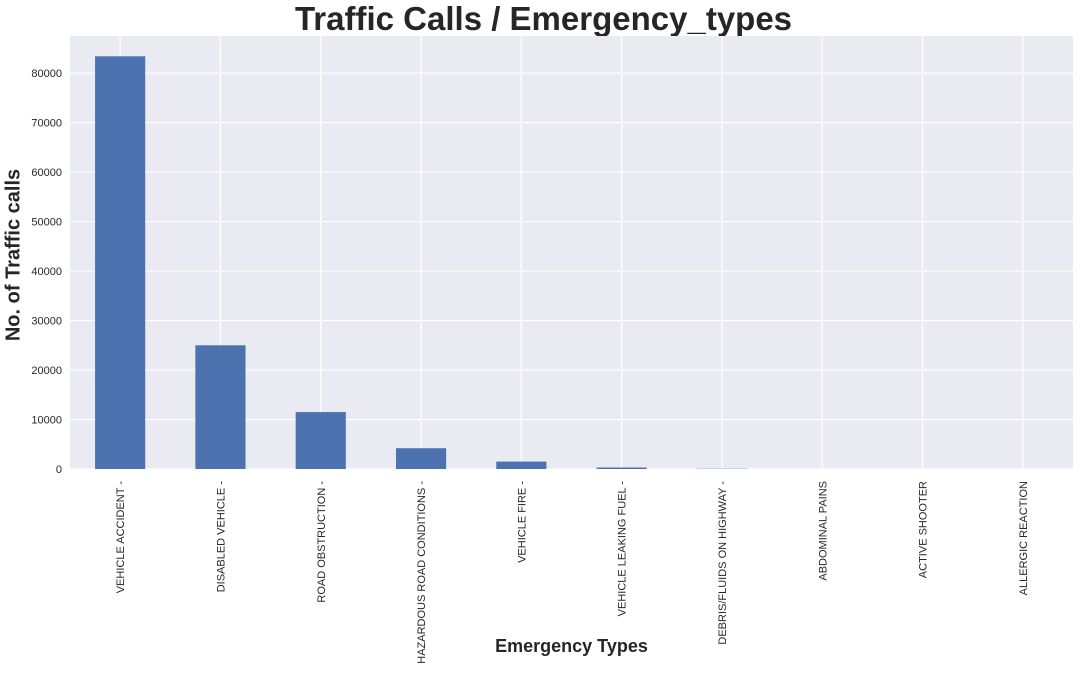 The height and width of the screenshot is (694, 1087). I want to click on y-tick-label: 80000, so click(46, 74).